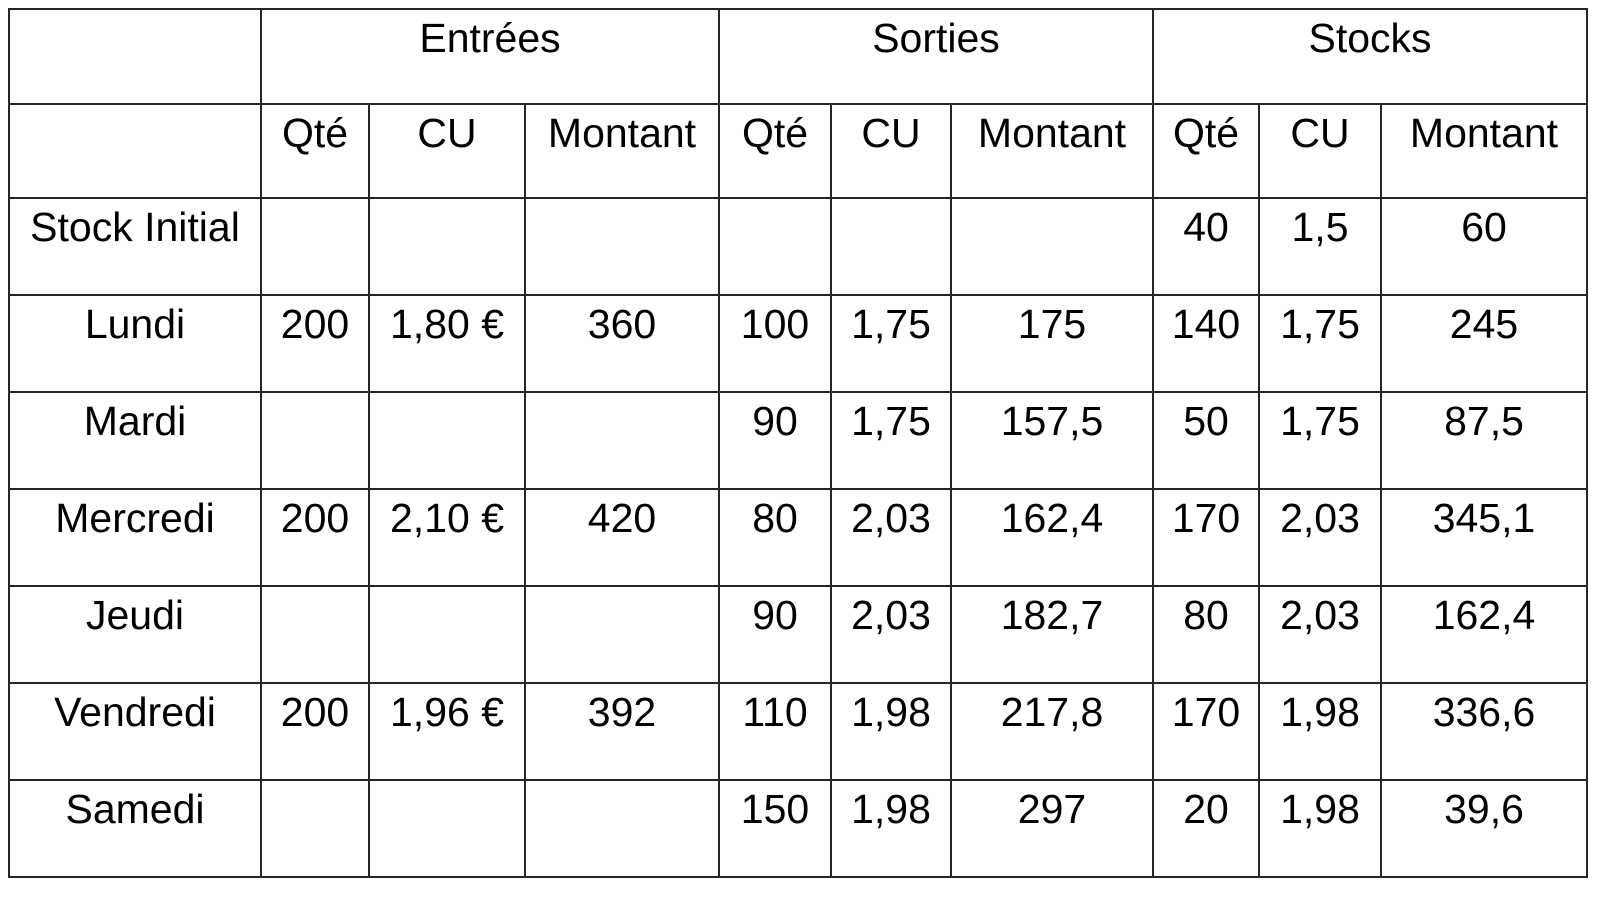 Image resolution: width=1600 pixels, height=908 pixels. What do you see at coordinates (1206, 343) in the screenshot?
I see `cell-stocks-qte: 140` at bounding box center [1206, 343].